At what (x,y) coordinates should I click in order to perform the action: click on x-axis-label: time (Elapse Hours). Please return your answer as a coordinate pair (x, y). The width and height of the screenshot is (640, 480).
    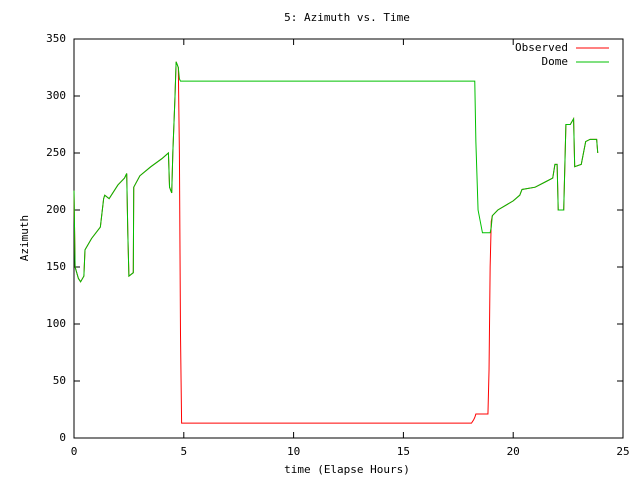
    Looking at the image, I should click on (347, 469).